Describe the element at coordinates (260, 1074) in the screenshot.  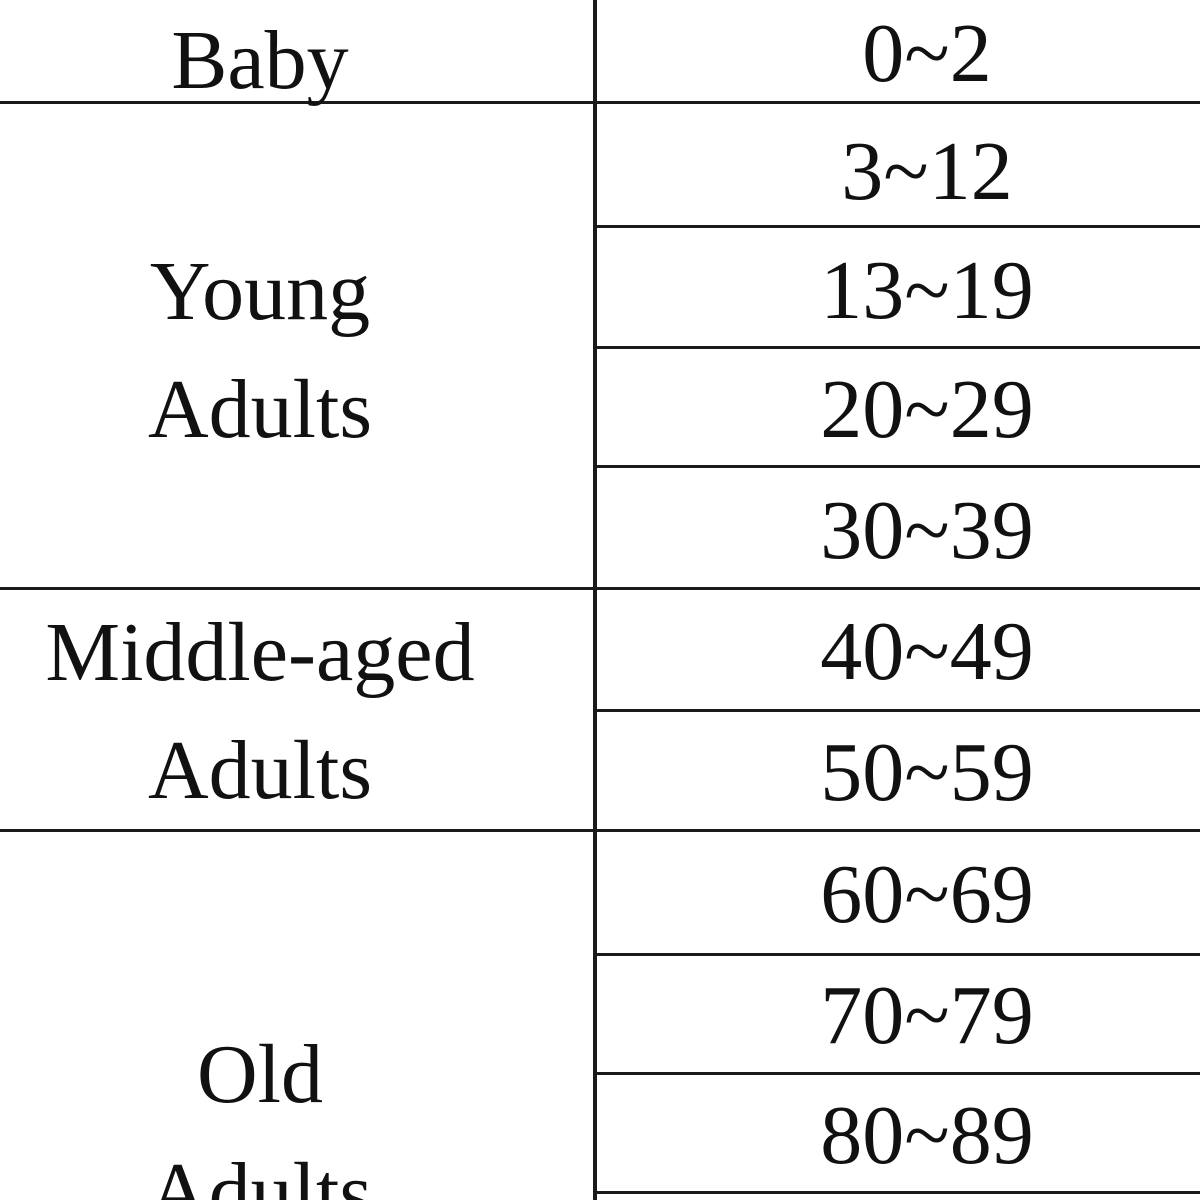
I see `category-label: Old` at that location.